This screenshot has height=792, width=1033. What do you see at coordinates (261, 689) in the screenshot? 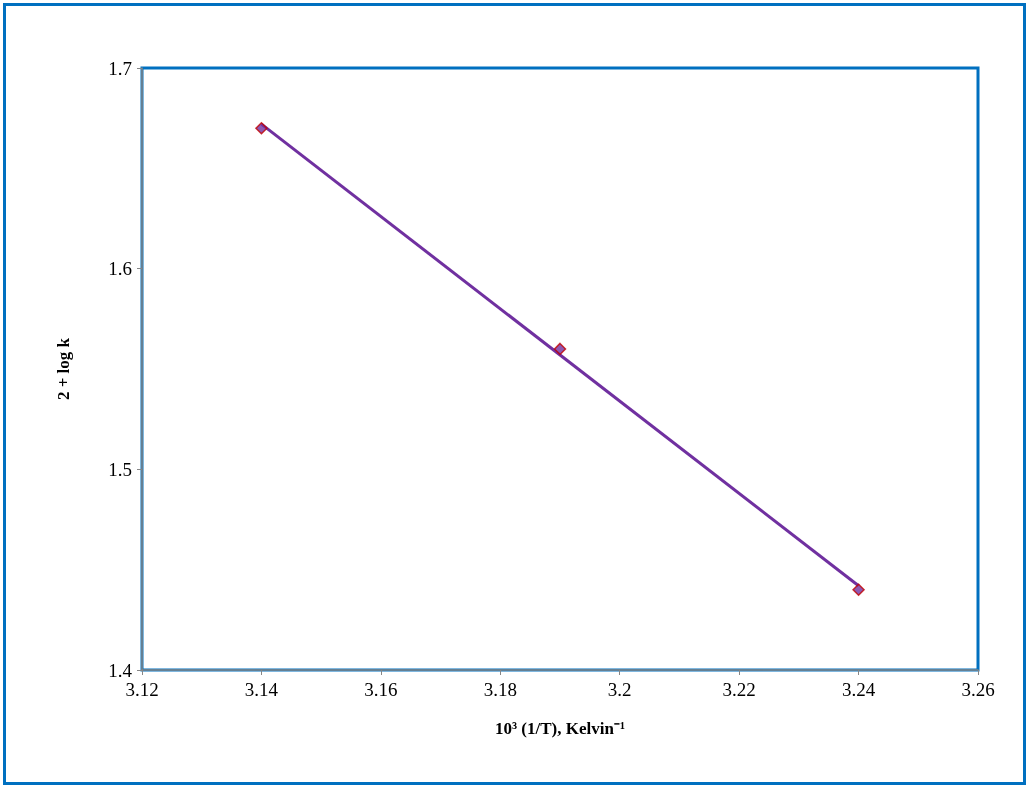
I see `x-tick-label: 3.14` at bounding box center [261, 689].